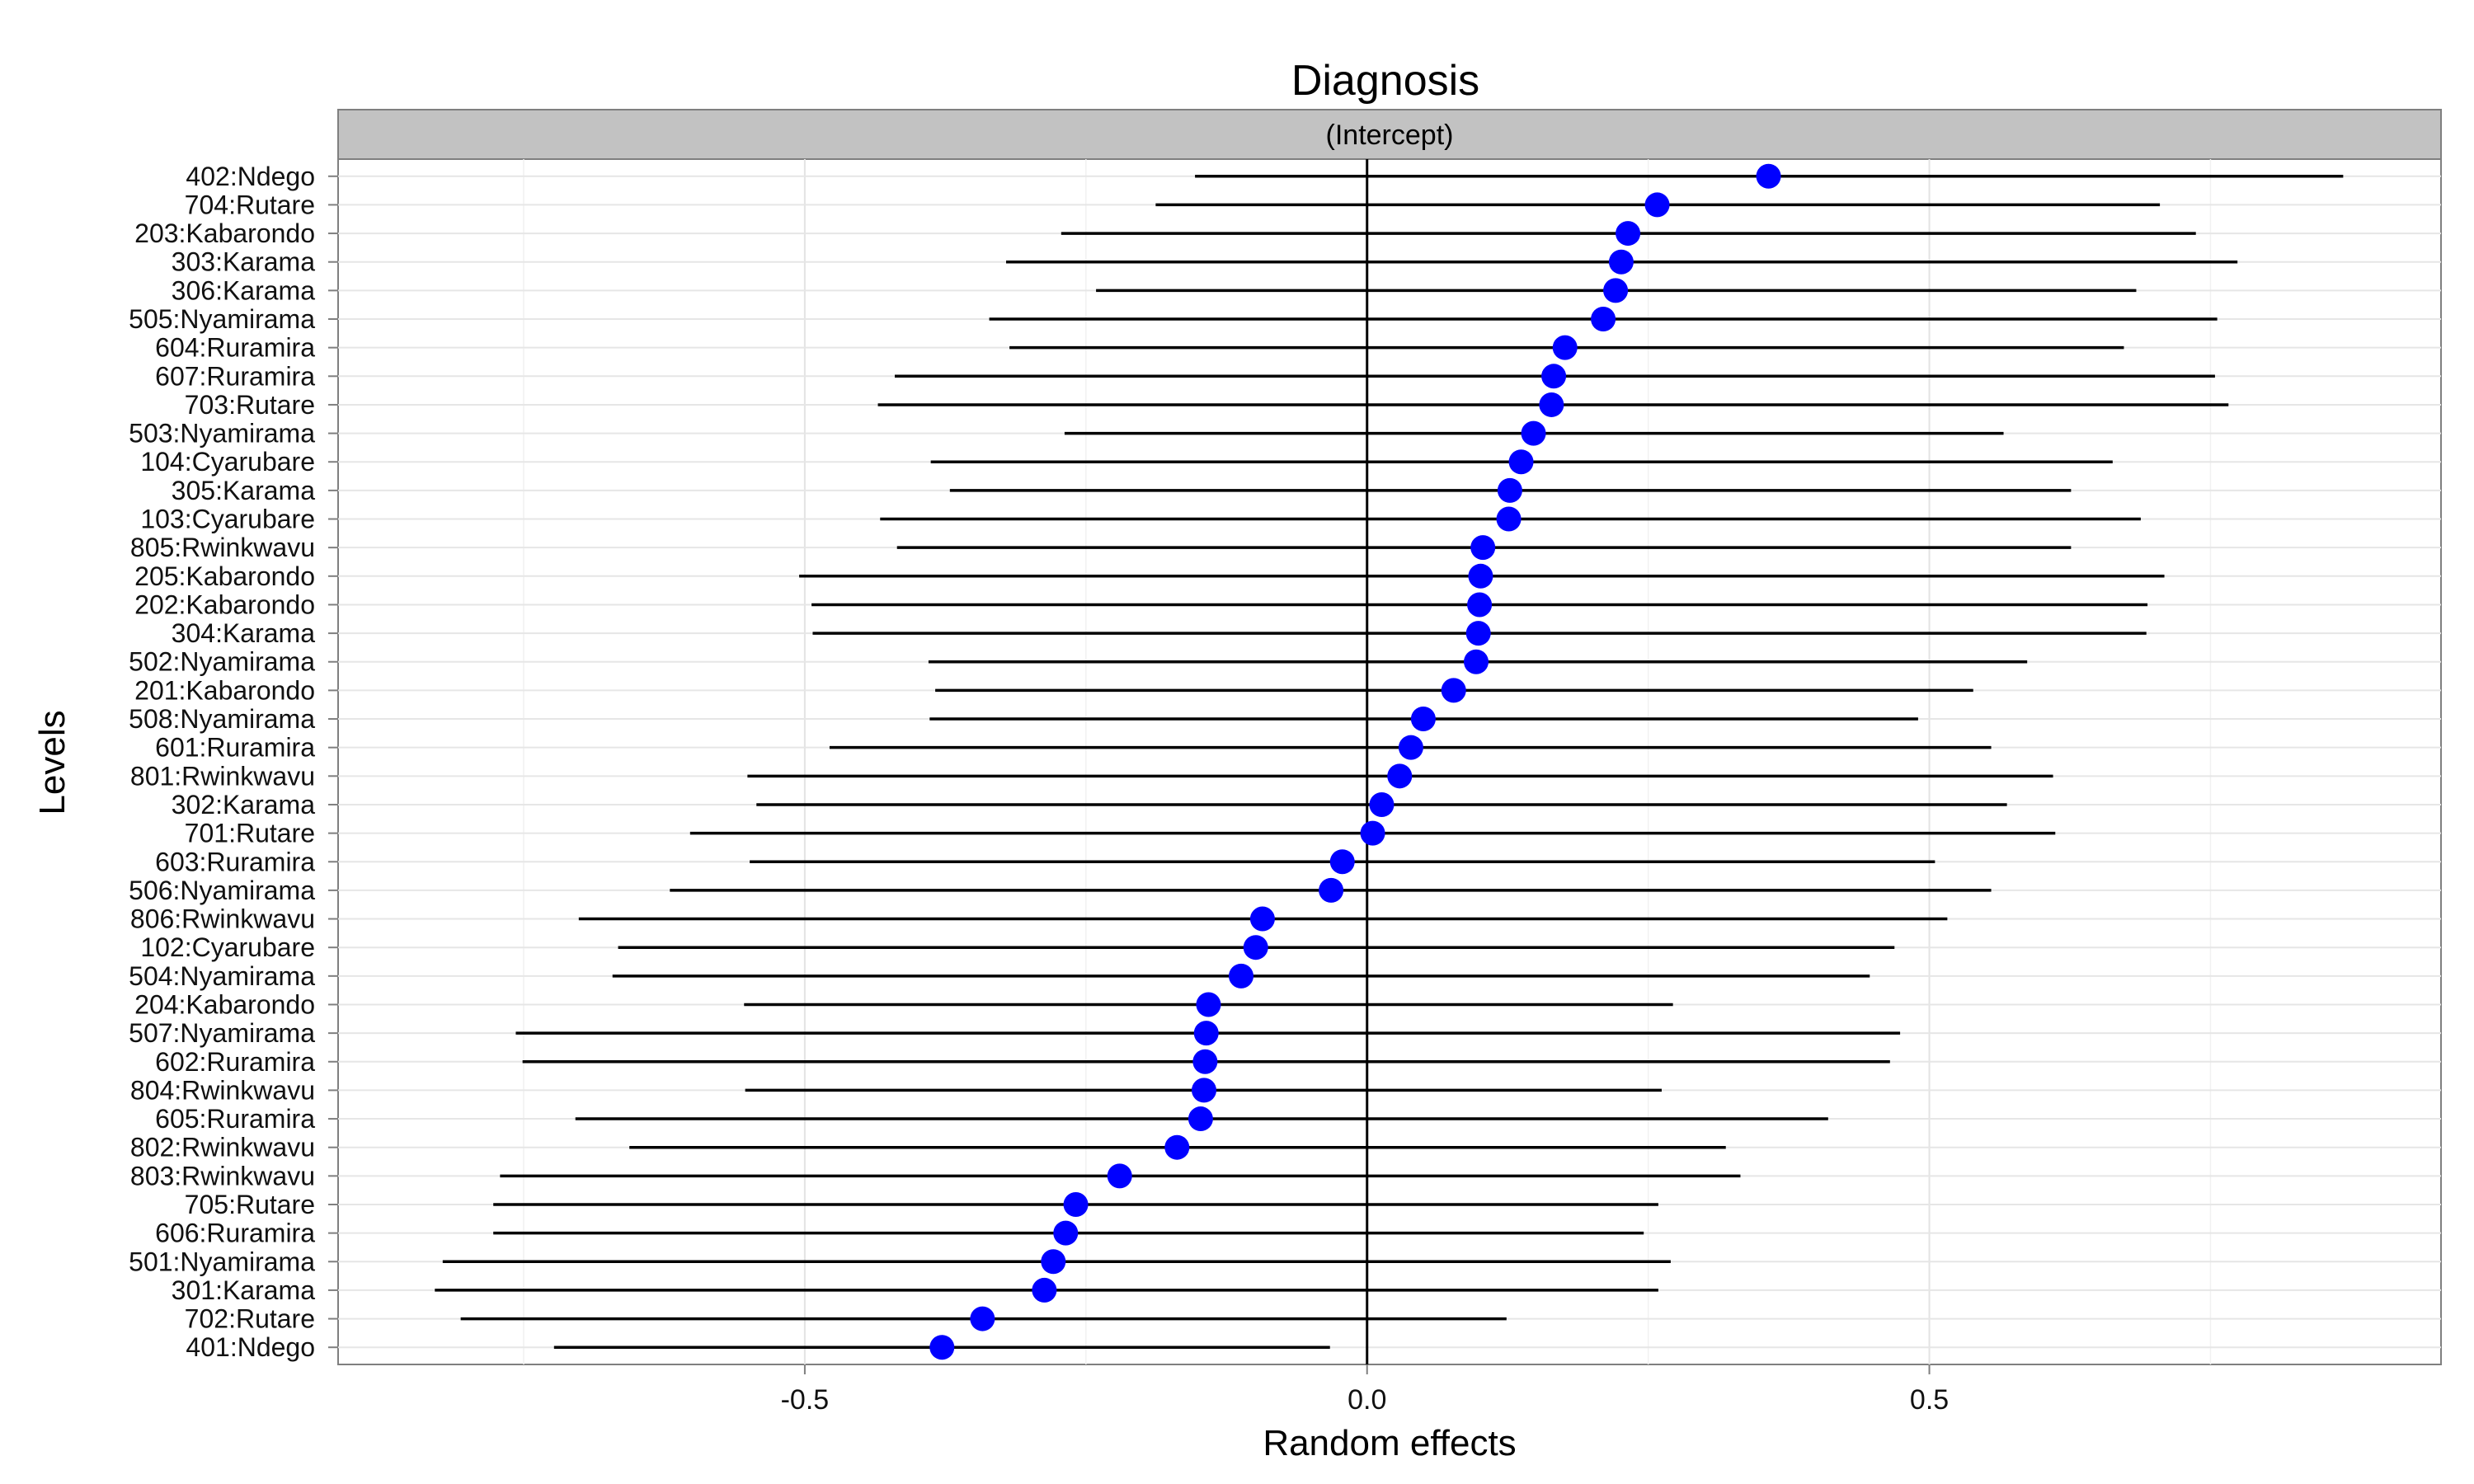  What do you see at coordinates (224, 1004) in the screenshot?
I see `y-tick-label: 204:Kabarondo` at bounding box center [224, 1004].